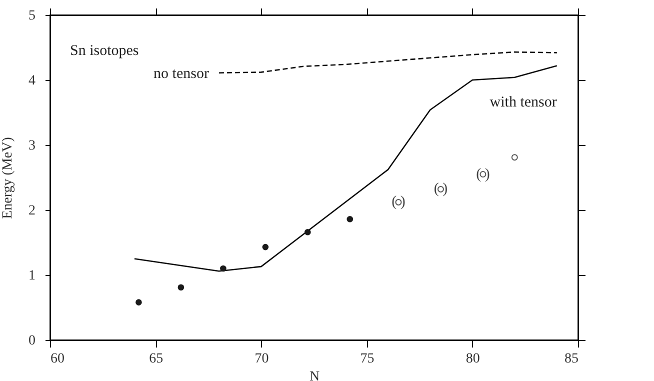 This screenshot has height=381, width=654. Describe the element at coordinates (32, 81) in the screenshot. I see `y-tick-label: 4` at that location.